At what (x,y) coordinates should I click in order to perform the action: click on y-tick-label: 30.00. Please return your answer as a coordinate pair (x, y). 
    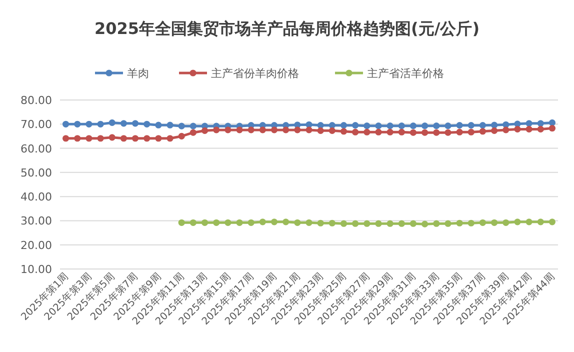
    Looking at the image, I should click on (36, 221).